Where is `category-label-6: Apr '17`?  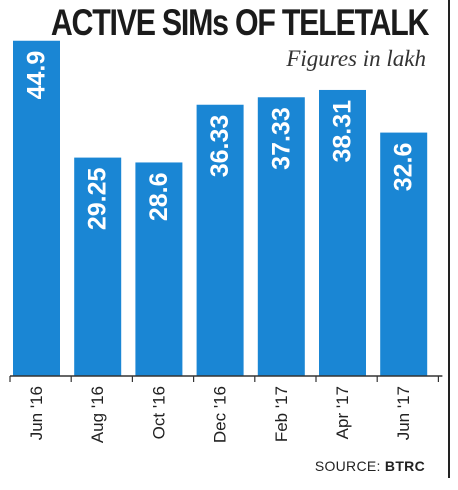
category-label-6: Apr '17 is located at coordinates (342, 412).